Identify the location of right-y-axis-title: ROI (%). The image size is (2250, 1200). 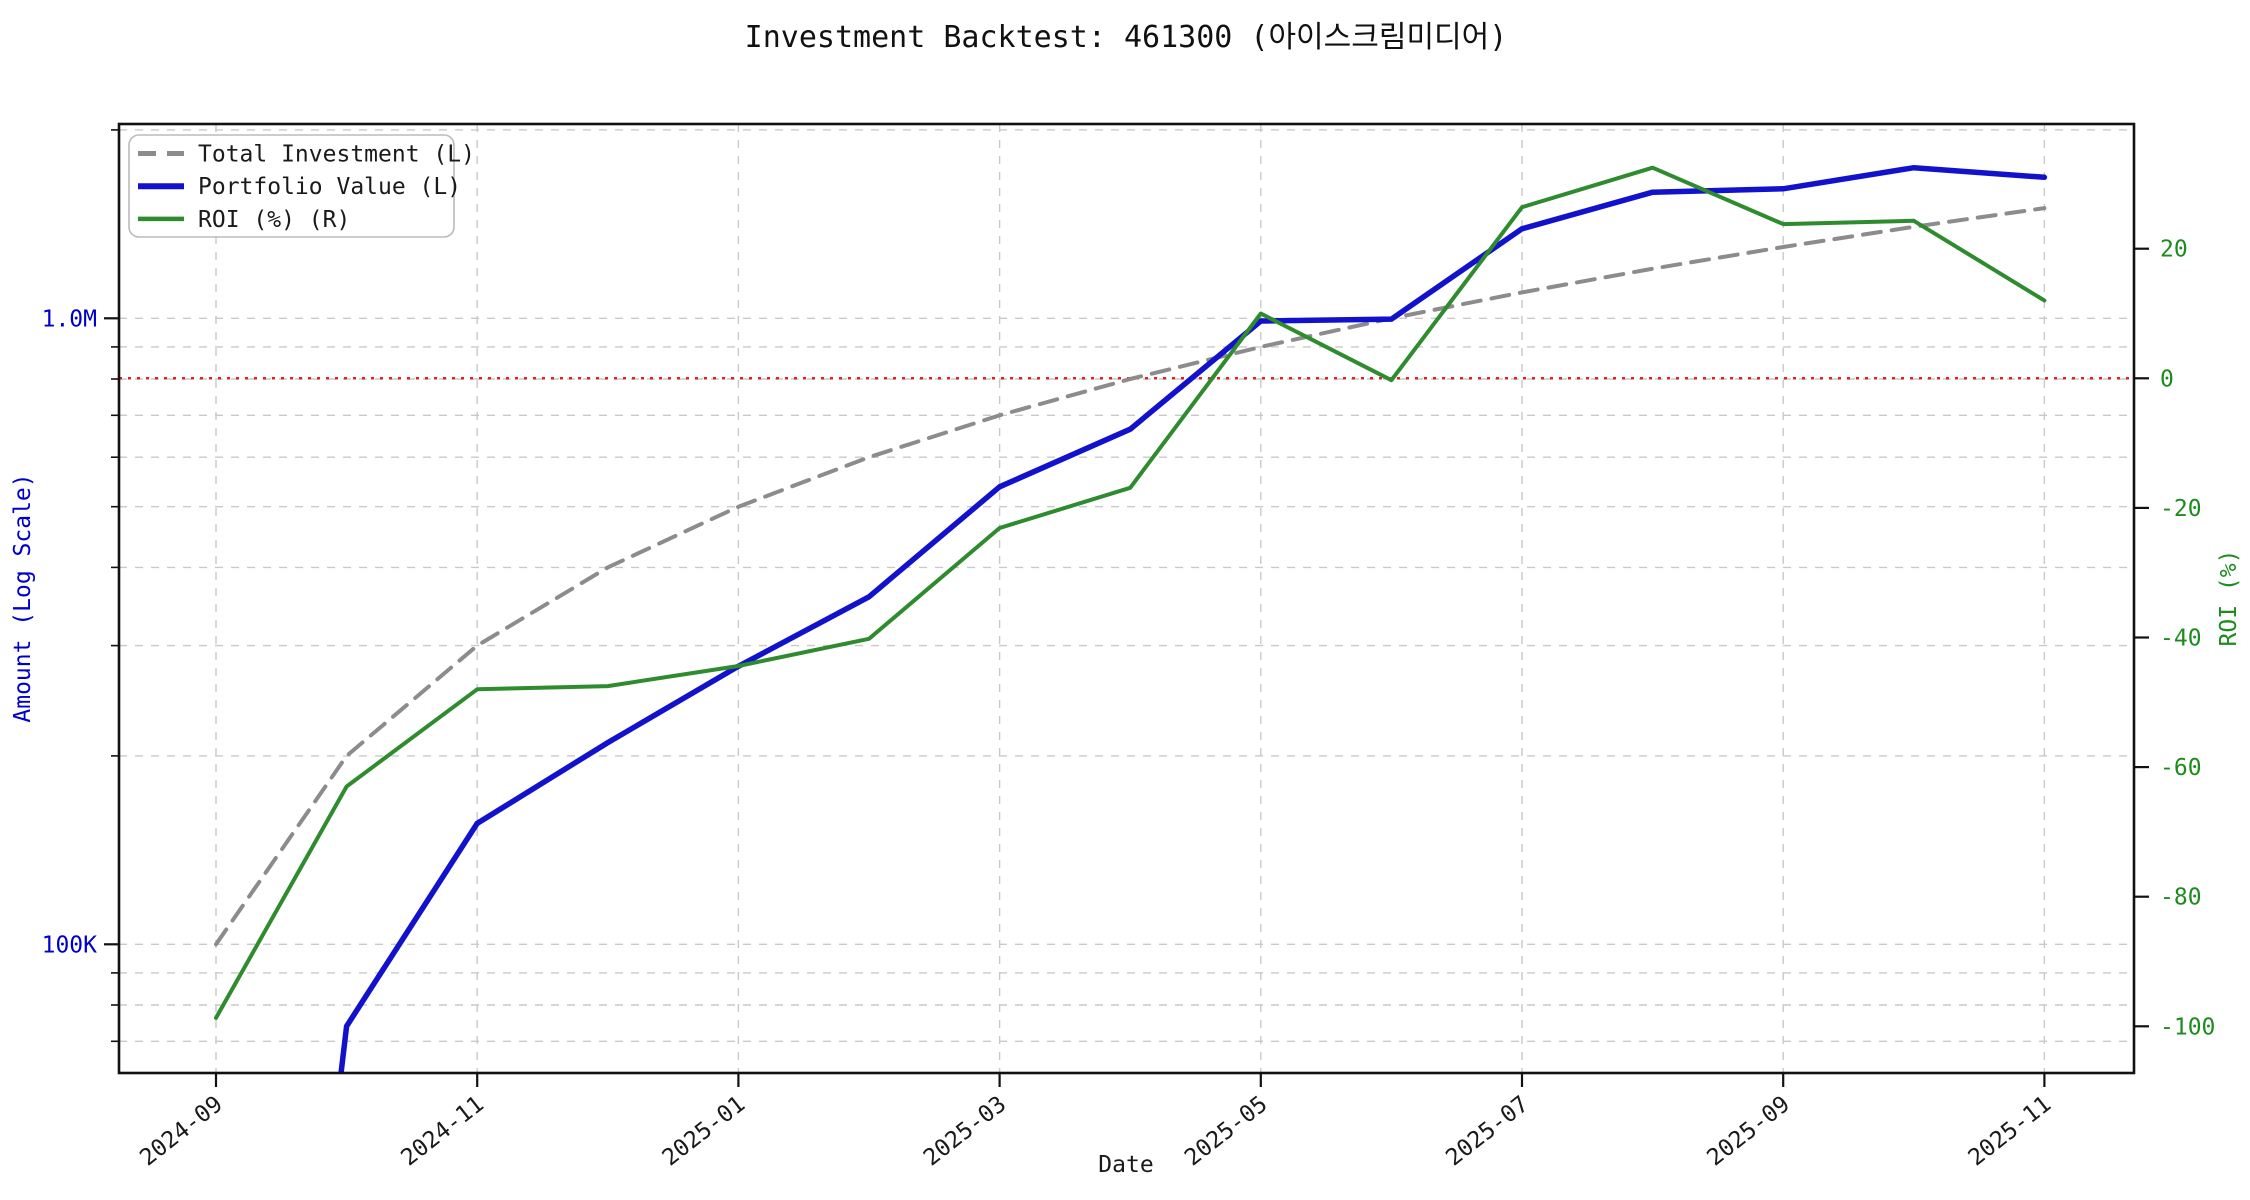
(2229, 598).